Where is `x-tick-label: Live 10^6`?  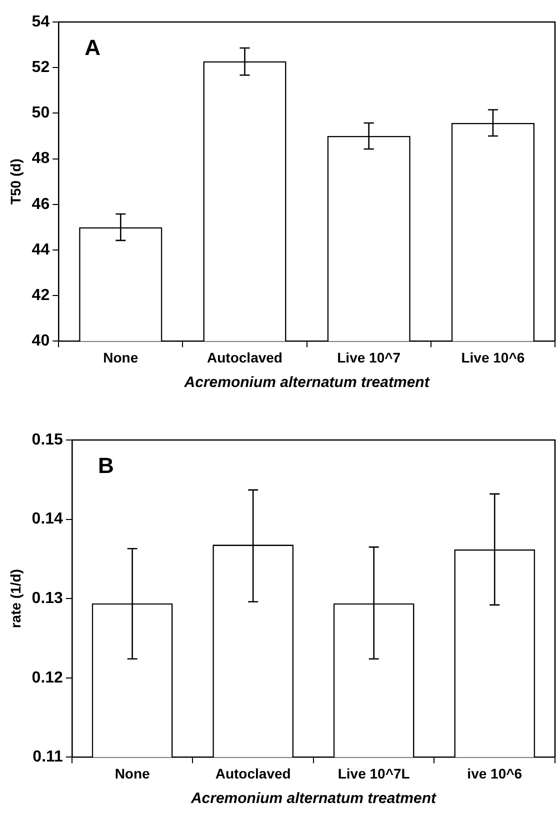 x-tick-label: Live 10^6 is located at coordinates (493, 357).